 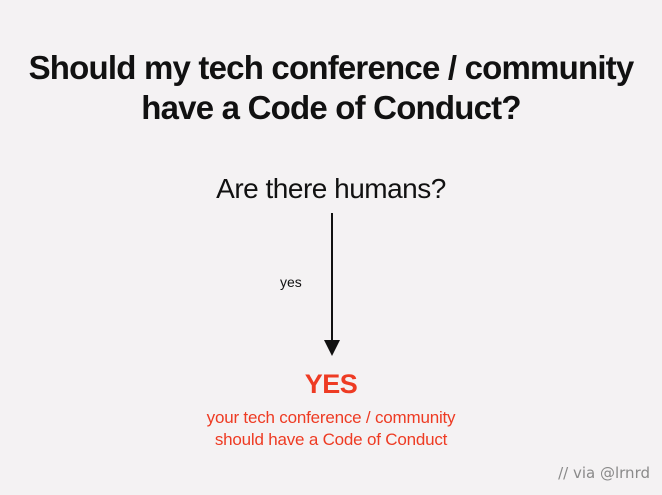 What do you see at coordinates (331, 417) in the screenshot?
I see `explanation-line-1: your tech conference / community` at bounding box center [331, 417].